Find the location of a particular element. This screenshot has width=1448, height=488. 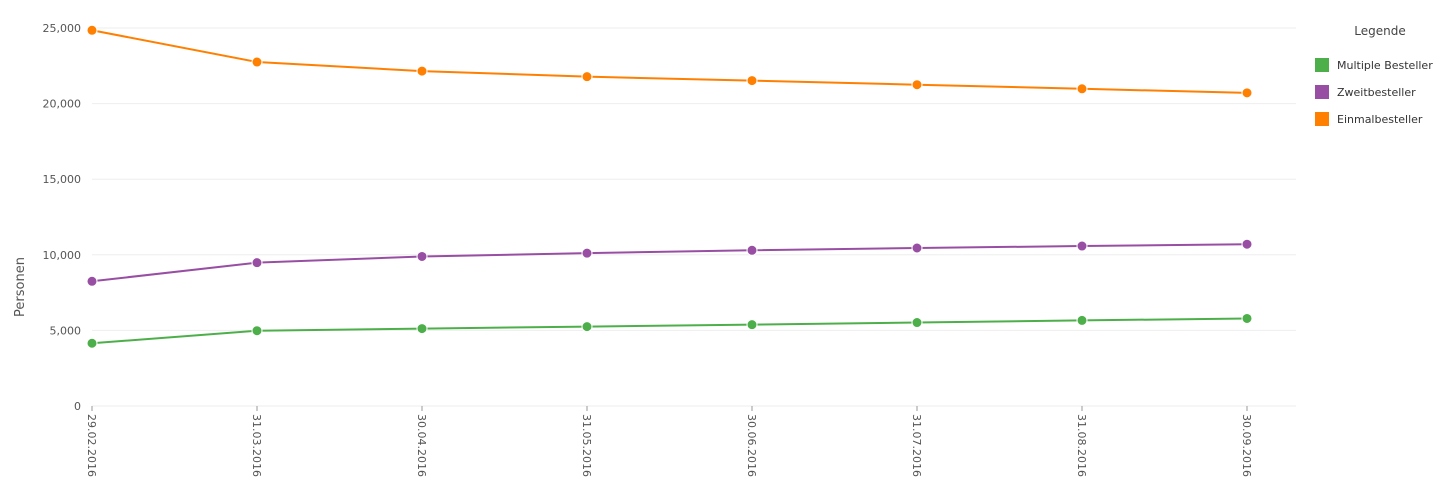

x-tick-label: 30.04.2016 is located at coordinates (421, 445).